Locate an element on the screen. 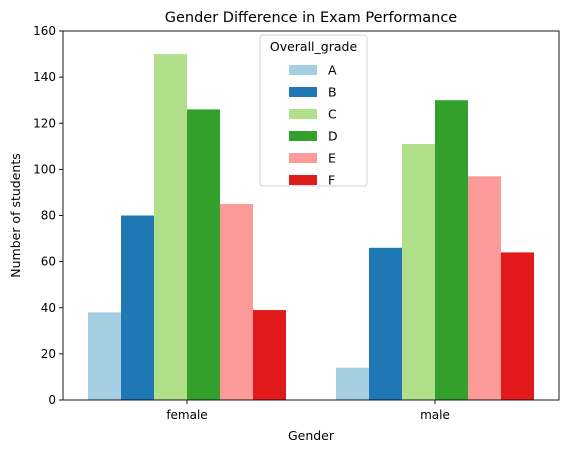 This screenshot has width=571, height=453. bar-female-D is located at coordinates (203, 254).